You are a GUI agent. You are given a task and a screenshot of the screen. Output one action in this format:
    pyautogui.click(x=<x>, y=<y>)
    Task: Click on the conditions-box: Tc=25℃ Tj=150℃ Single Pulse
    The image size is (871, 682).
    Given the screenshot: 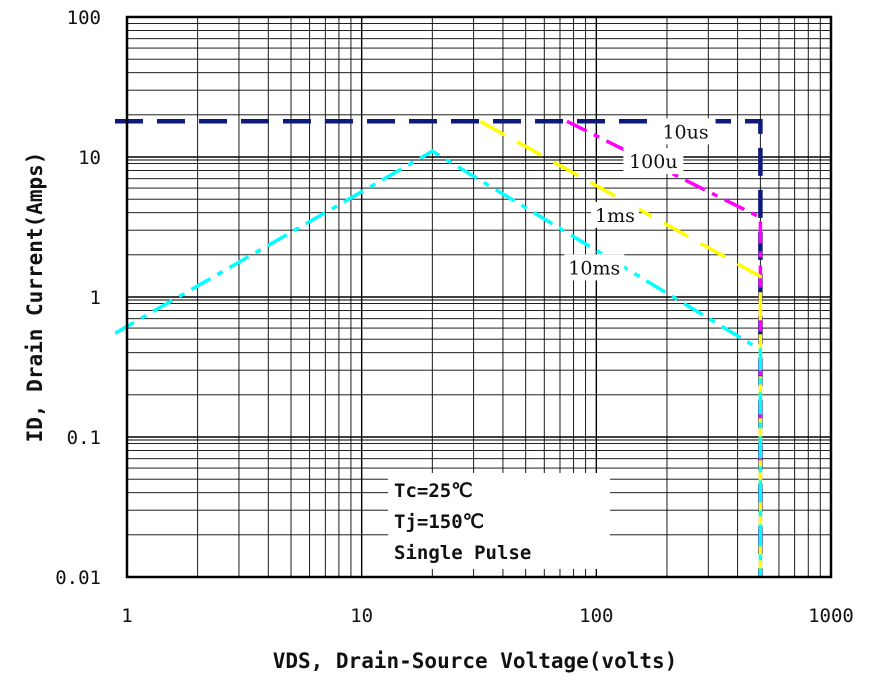 What is the action you would take?
    pyautogui.click(x=499, y=521)
    